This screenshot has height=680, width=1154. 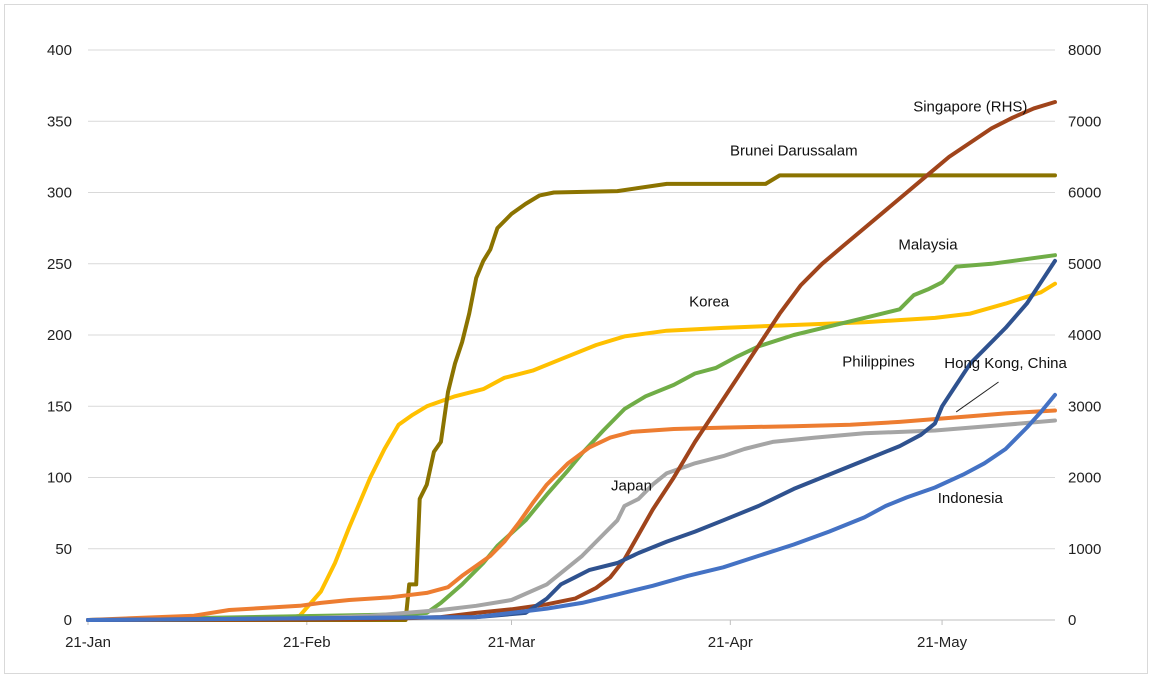 What do you see at coordinates (1005, 363) in the screenshot?
I see `series-label: Hong Kong, China` at bounding box center [1005, 363].